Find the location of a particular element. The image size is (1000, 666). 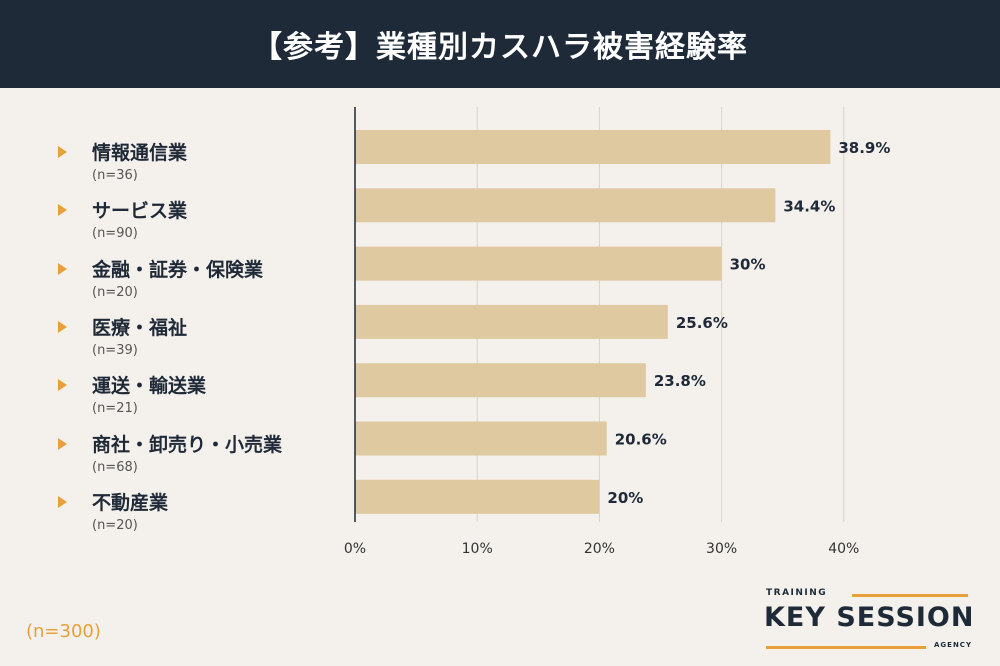

category-name: 金融・証券・保険業 is located at coordinates (178, 269).